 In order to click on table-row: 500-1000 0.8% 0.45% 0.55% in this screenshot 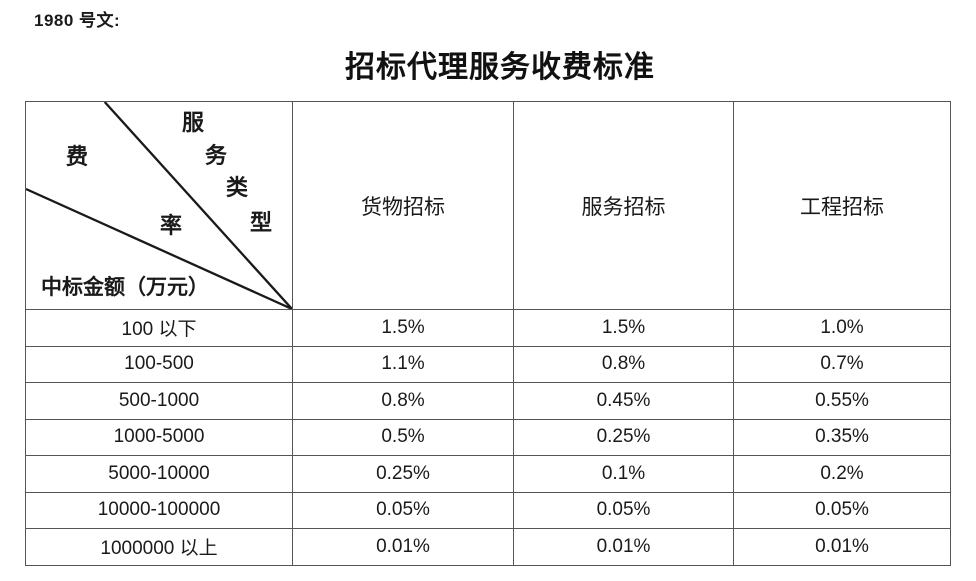, I will do `click(488, 401)`.